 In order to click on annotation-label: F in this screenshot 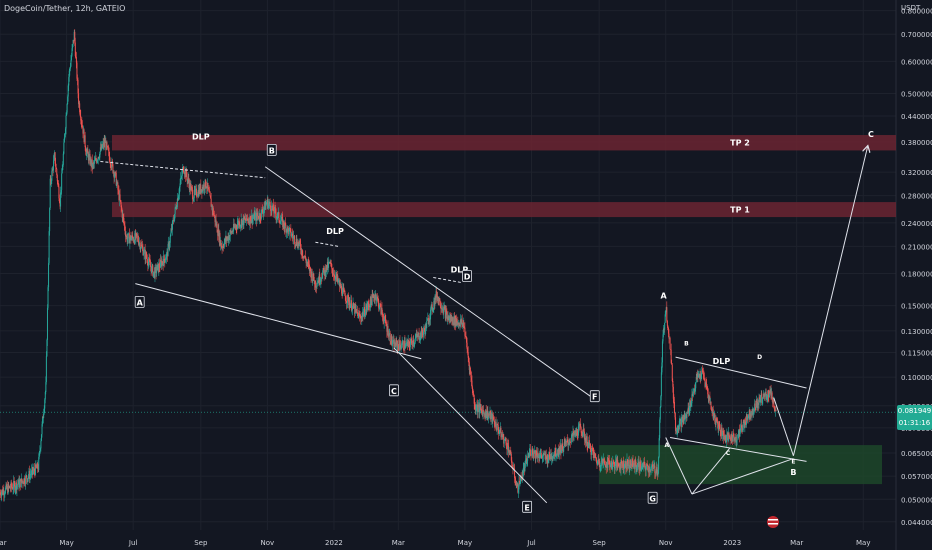, I will do `click(594, 397)`.